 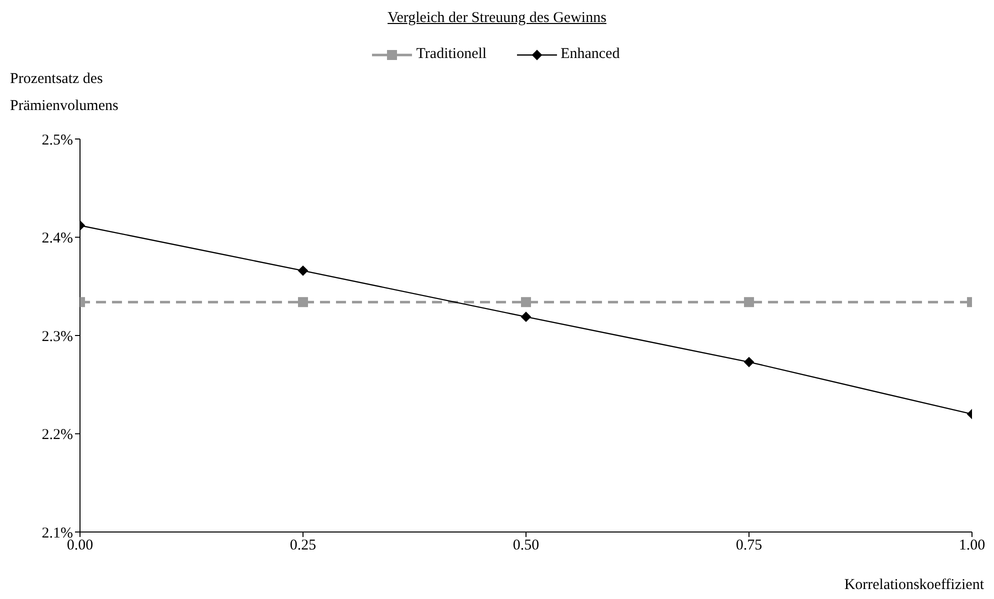 What do you see at coordinates (526, 546) in the screenshot?
I see `x-tick-label: 0.50` at bounding box center [526, 546].